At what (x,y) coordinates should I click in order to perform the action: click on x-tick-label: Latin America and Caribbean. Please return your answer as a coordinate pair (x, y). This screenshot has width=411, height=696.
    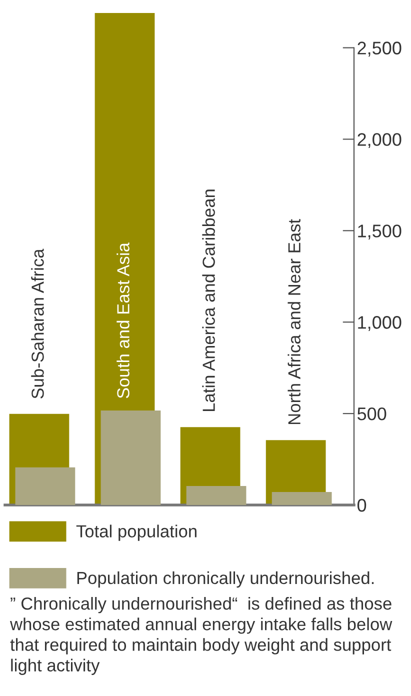
    Looking at the image, I should click on (208, 301).